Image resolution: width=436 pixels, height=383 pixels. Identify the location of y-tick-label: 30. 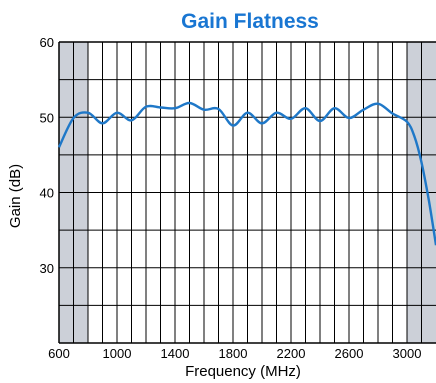
(47, 268).